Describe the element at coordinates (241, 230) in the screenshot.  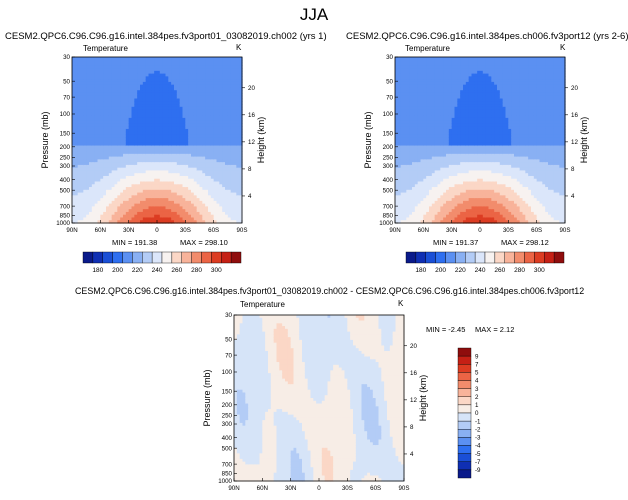
I see `x-tick-label: 90S` at that location.